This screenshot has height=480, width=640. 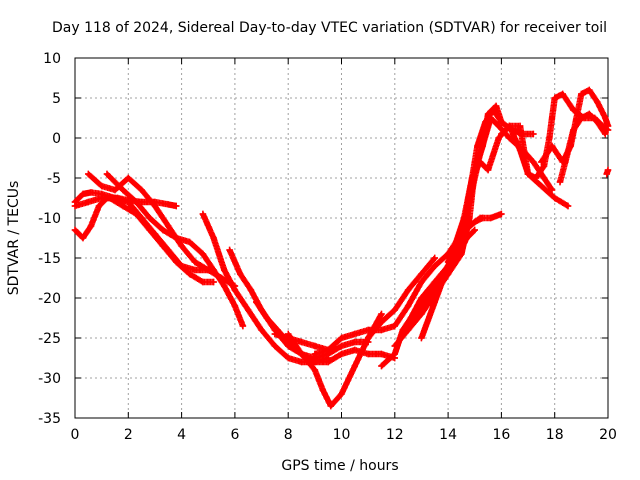 What do you see at coordinates (288, 435) in the screenshot?
I see `x-tick-label: 8` at bounding box center [288, 435].